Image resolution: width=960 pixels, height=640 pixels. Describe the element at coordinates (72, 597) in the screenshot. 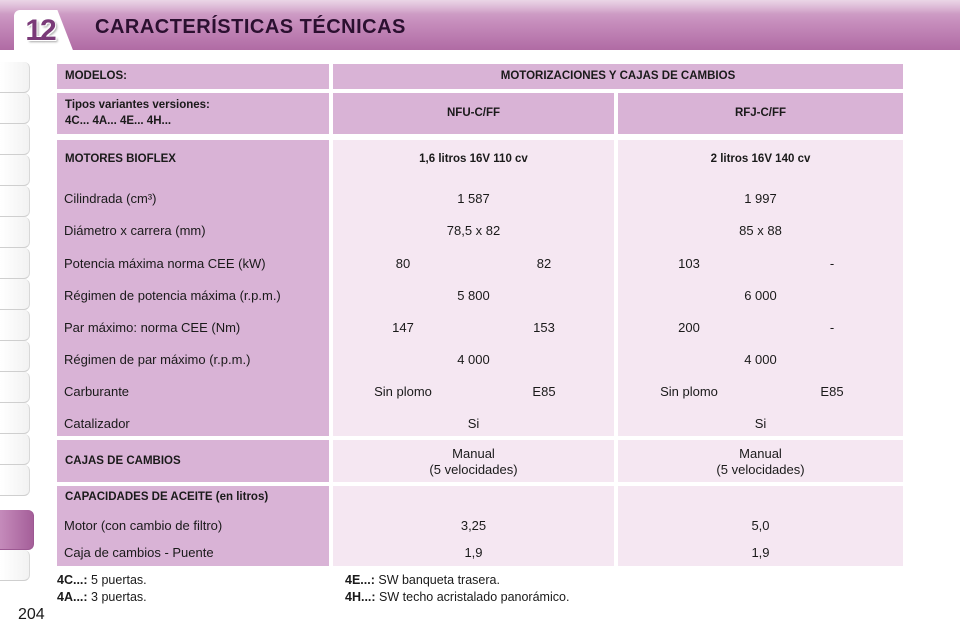

I see `footnote-key: 4A...:` at that location.